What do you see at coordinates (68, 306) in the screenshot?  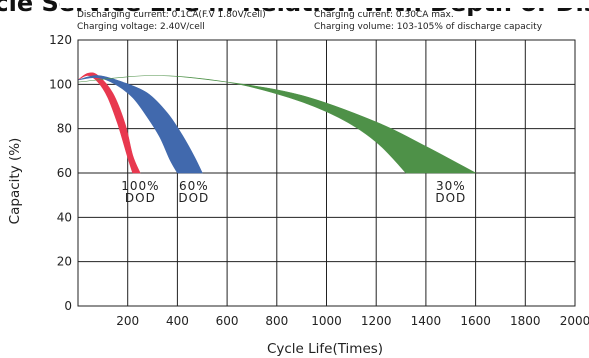 I see `y-tick-label: 0` at bounding box center [68, 306].